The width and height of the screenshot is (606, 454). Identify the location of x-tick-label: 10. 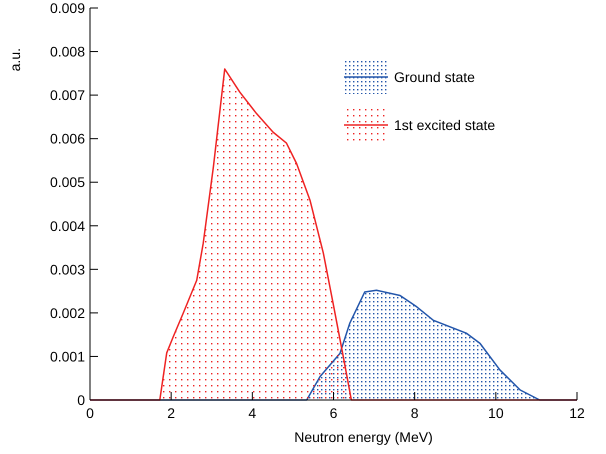
(496, 413).